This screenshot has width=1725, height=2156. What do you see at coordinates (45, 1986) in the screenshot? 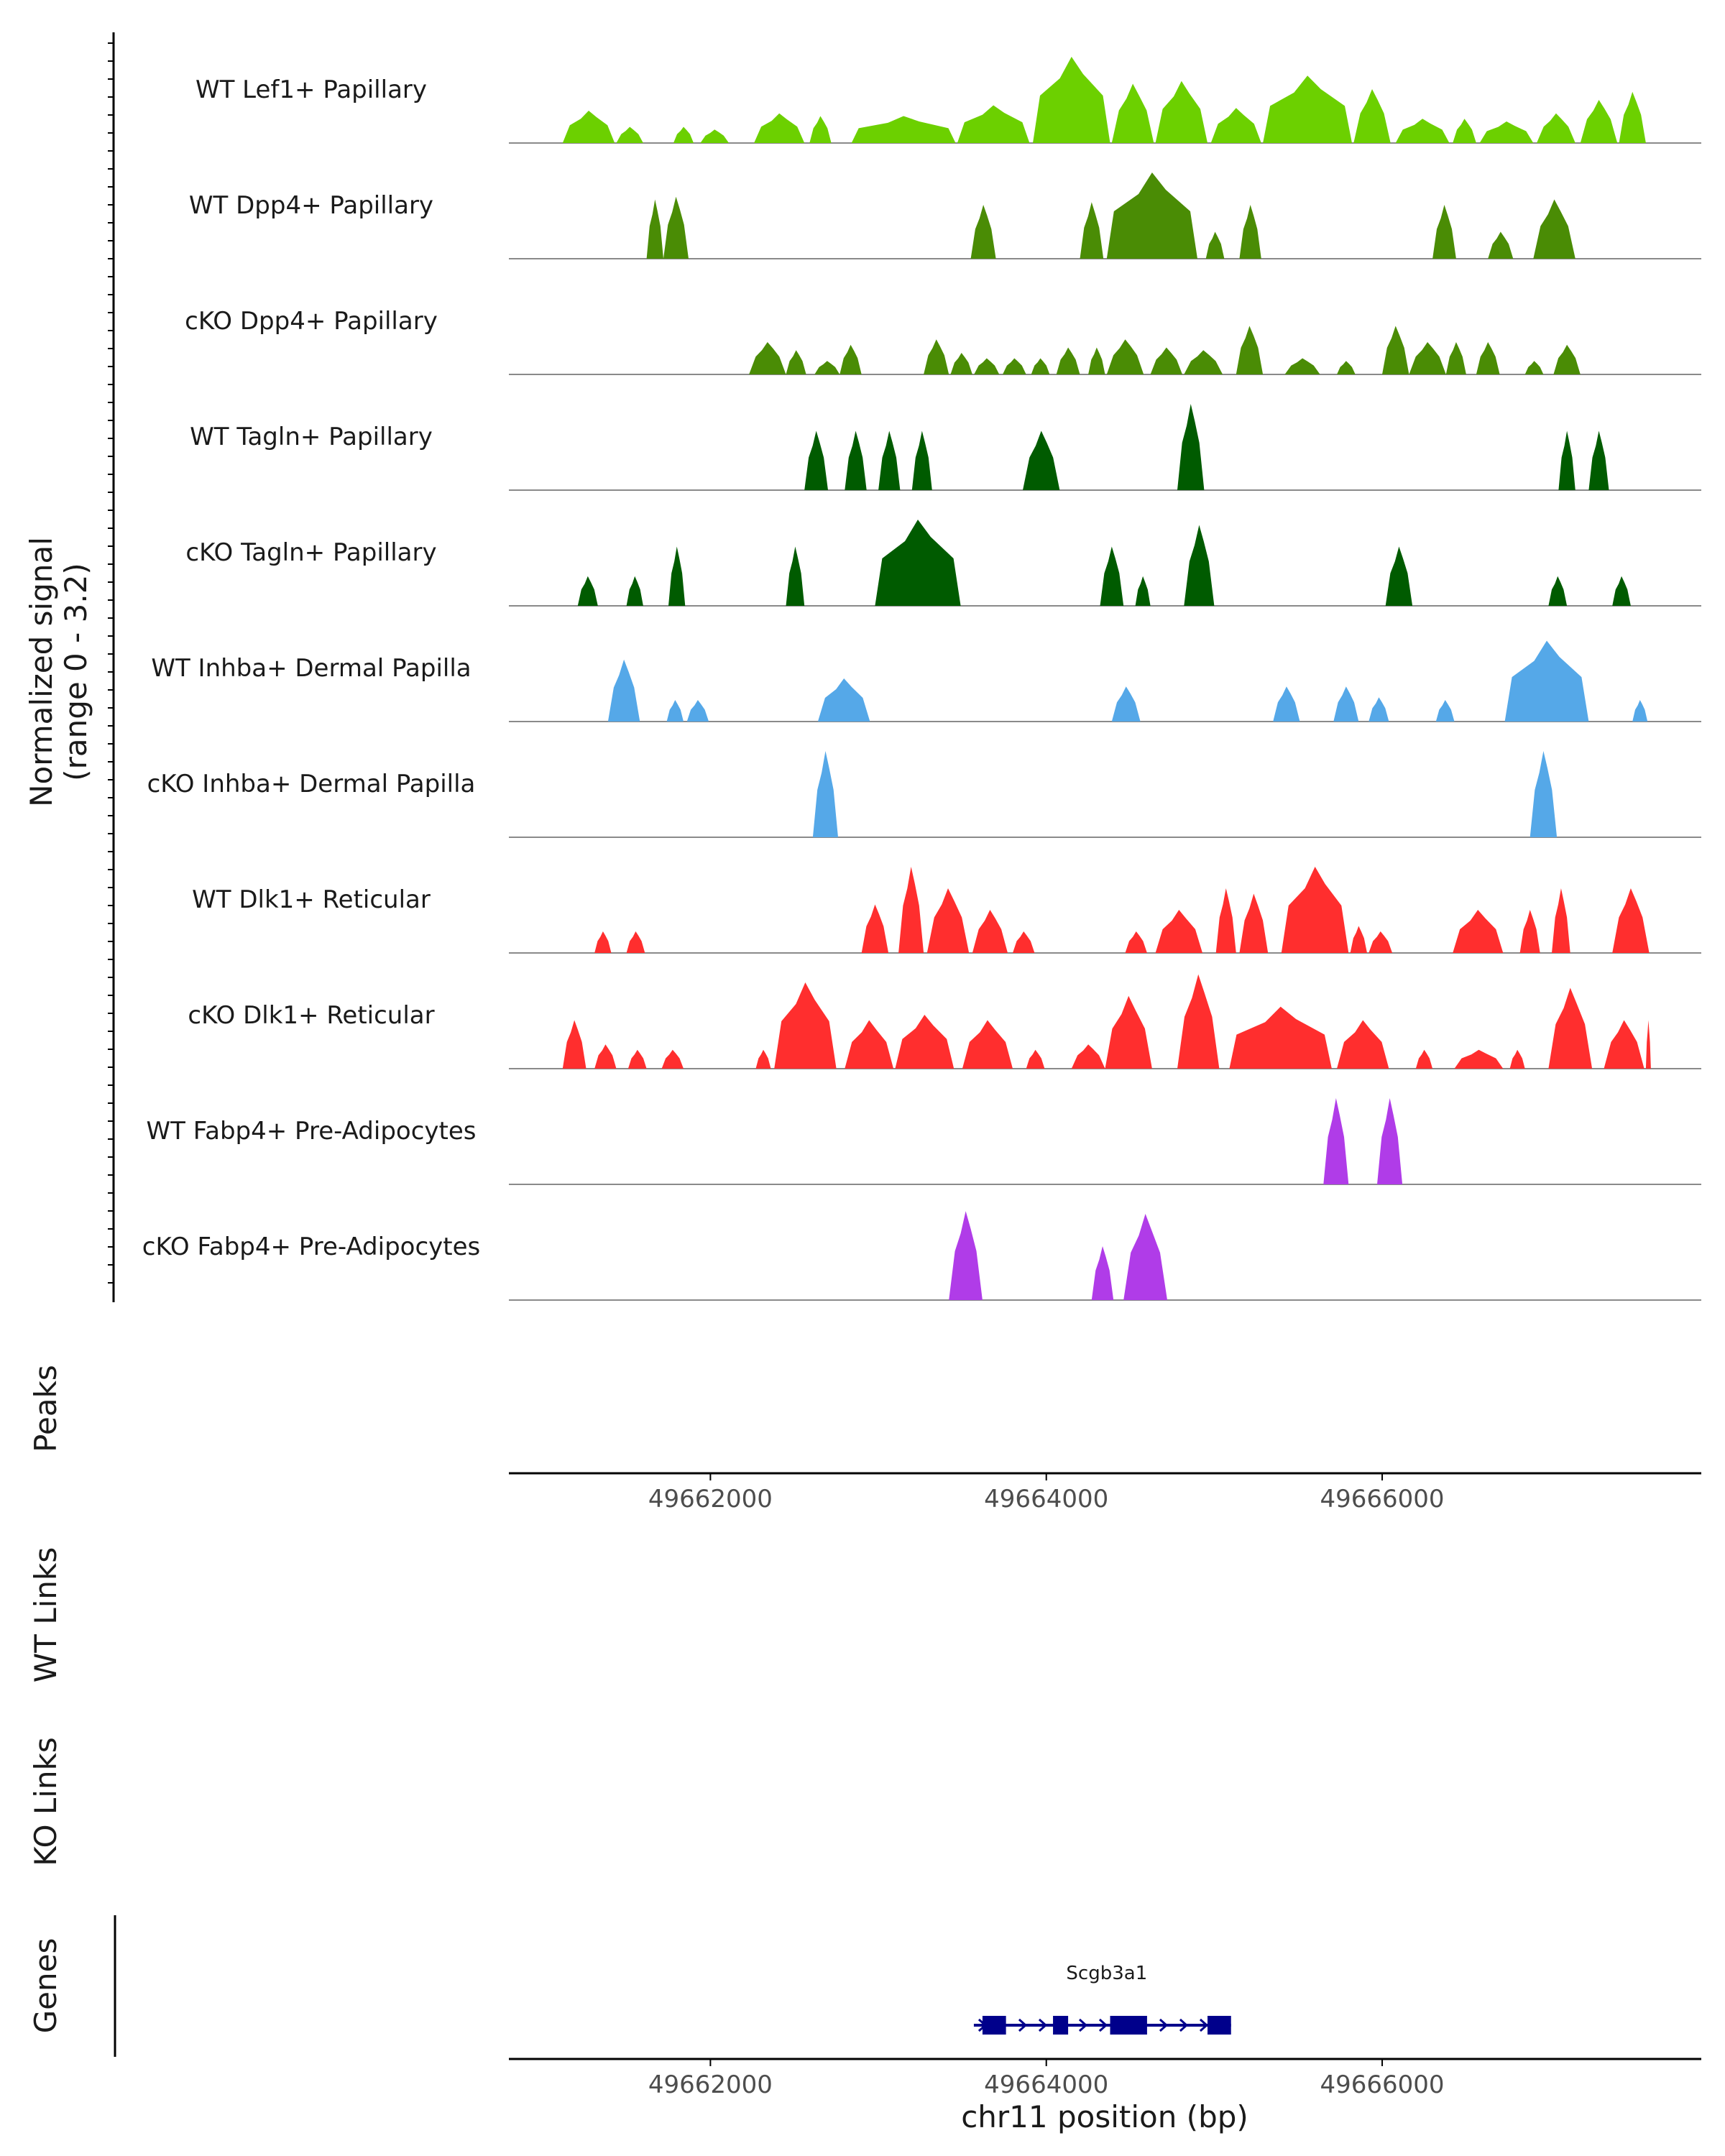
I see `panel-title-genes: Genes` at bounding box center [45, 1986].